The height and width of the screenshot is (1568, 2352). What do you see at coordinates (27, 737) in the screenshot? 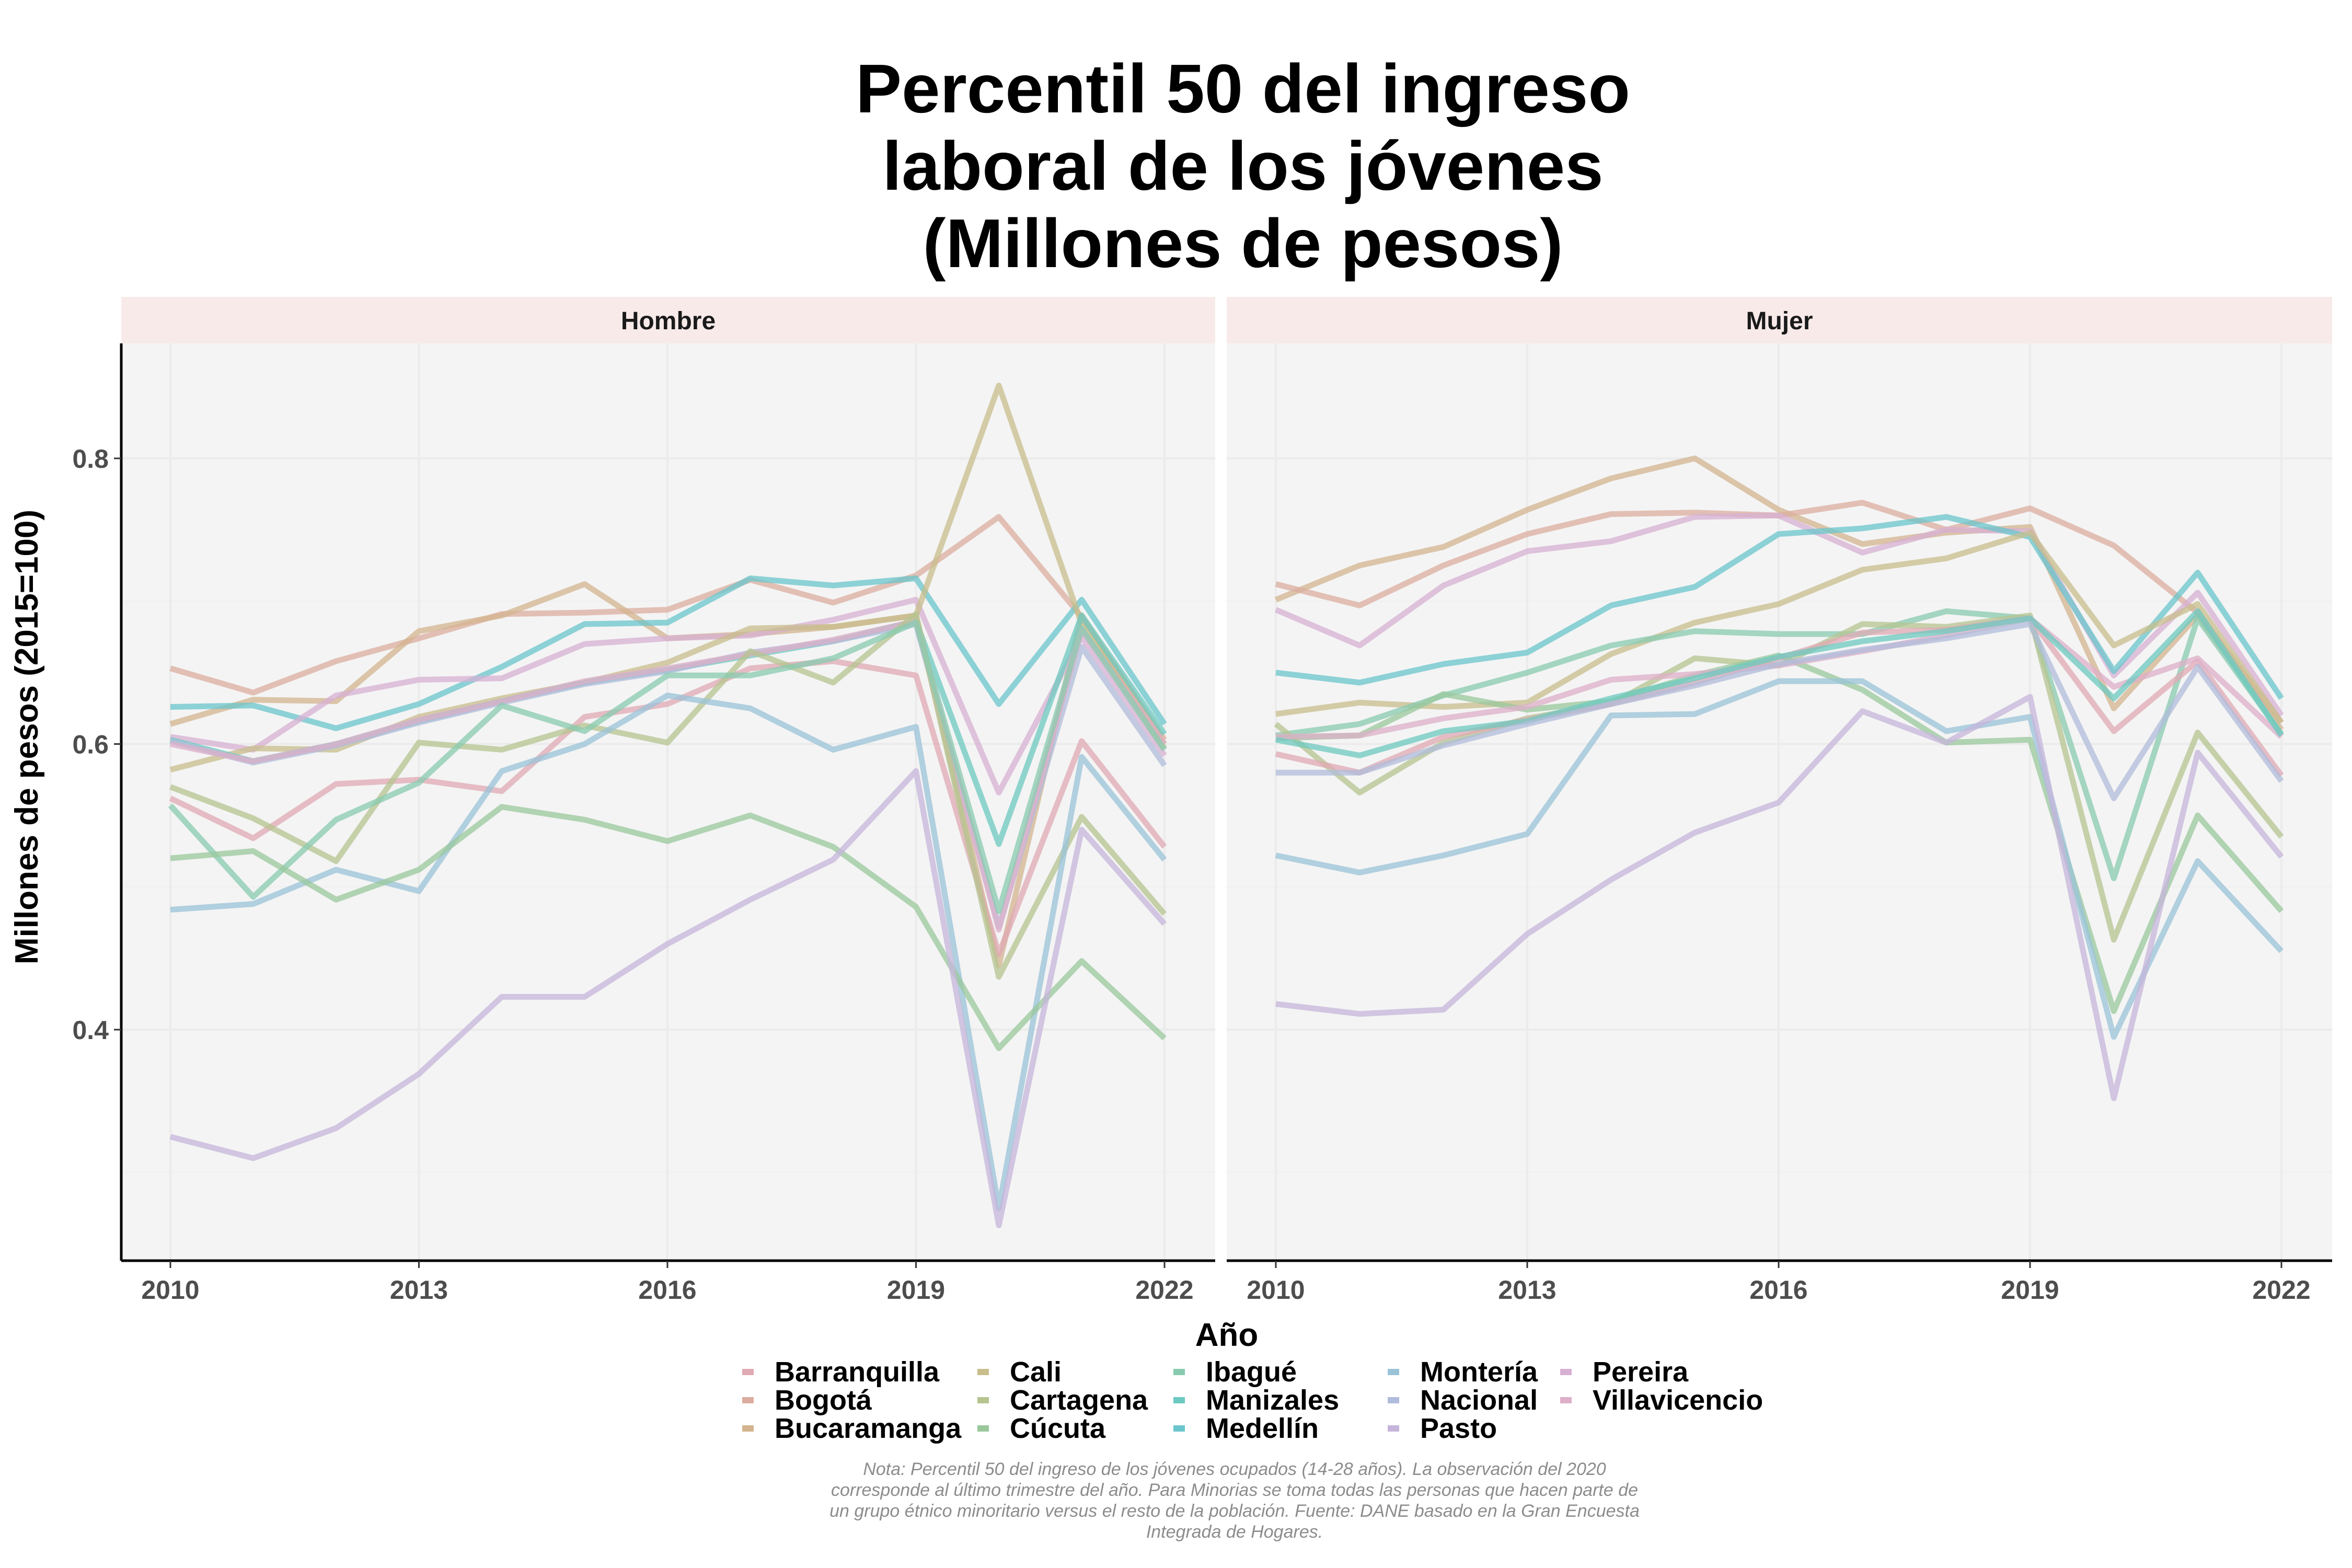
I see `y-axis-title: Millones de pesos (2015=100)` at bounding box center [27, 737].